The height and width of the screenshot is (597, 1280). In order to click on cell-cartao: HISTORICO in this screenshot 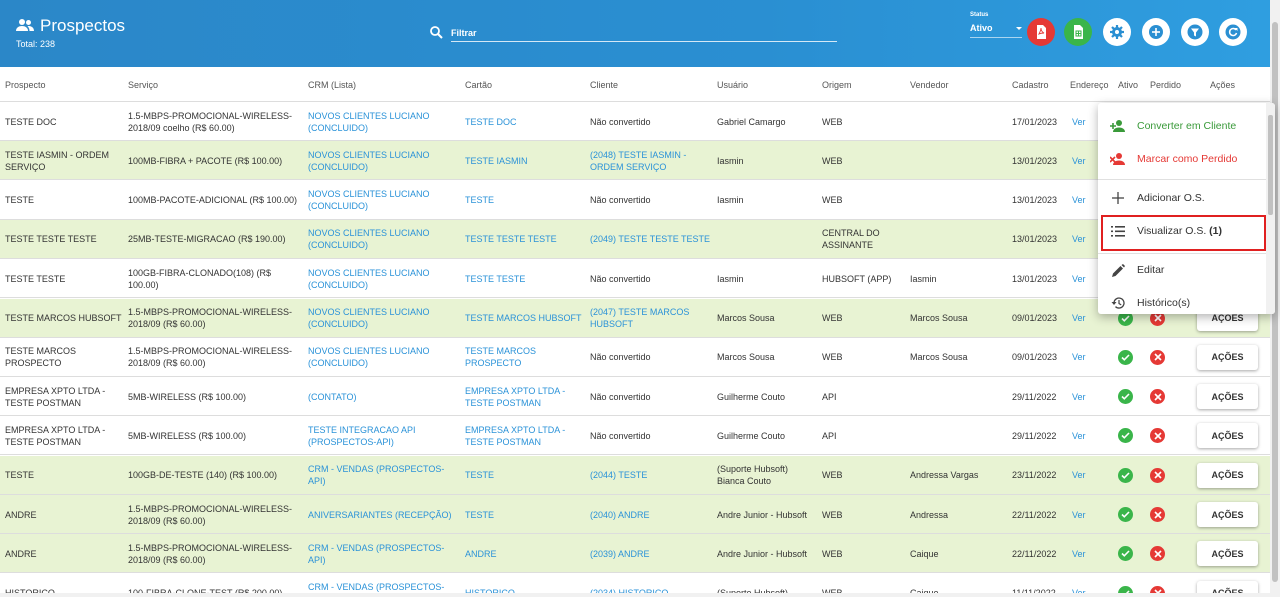, I will do `click(525, 585)`.